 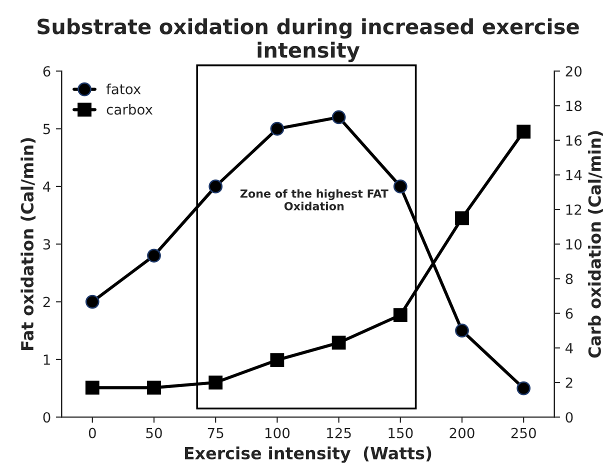 I want to click on y-tick-label: 3, so click(x=46, y=244).